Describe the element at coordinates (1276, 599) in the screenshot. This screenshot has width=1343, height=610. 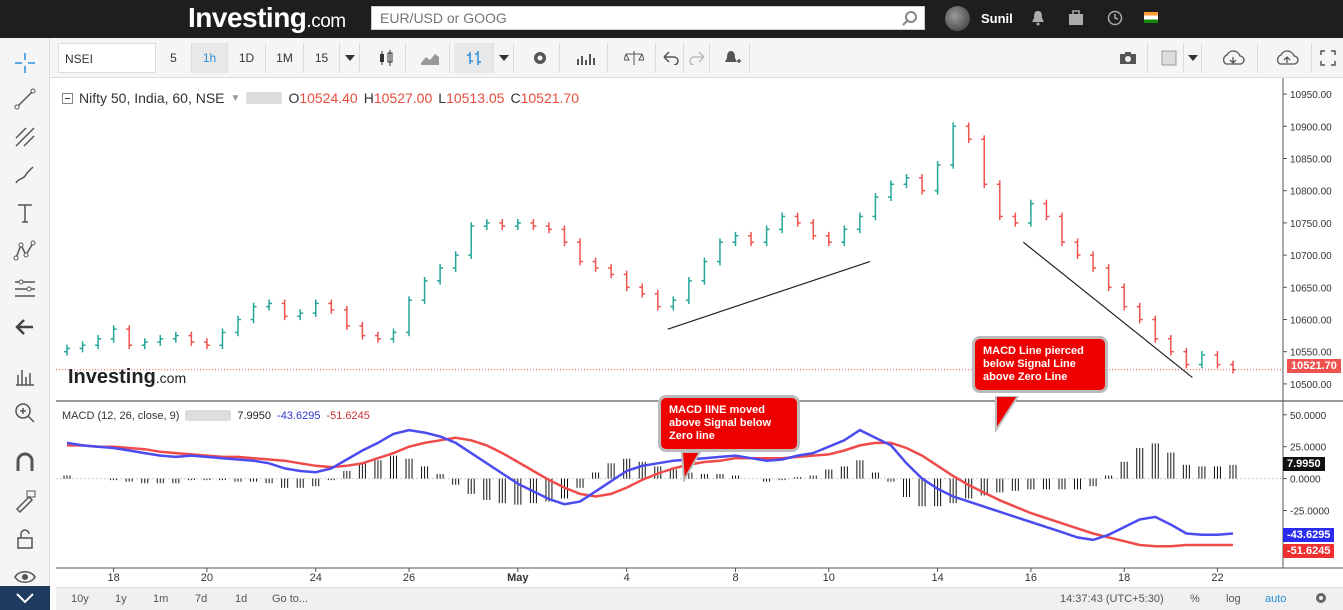
I see `auto-toggle: auto` at that location.